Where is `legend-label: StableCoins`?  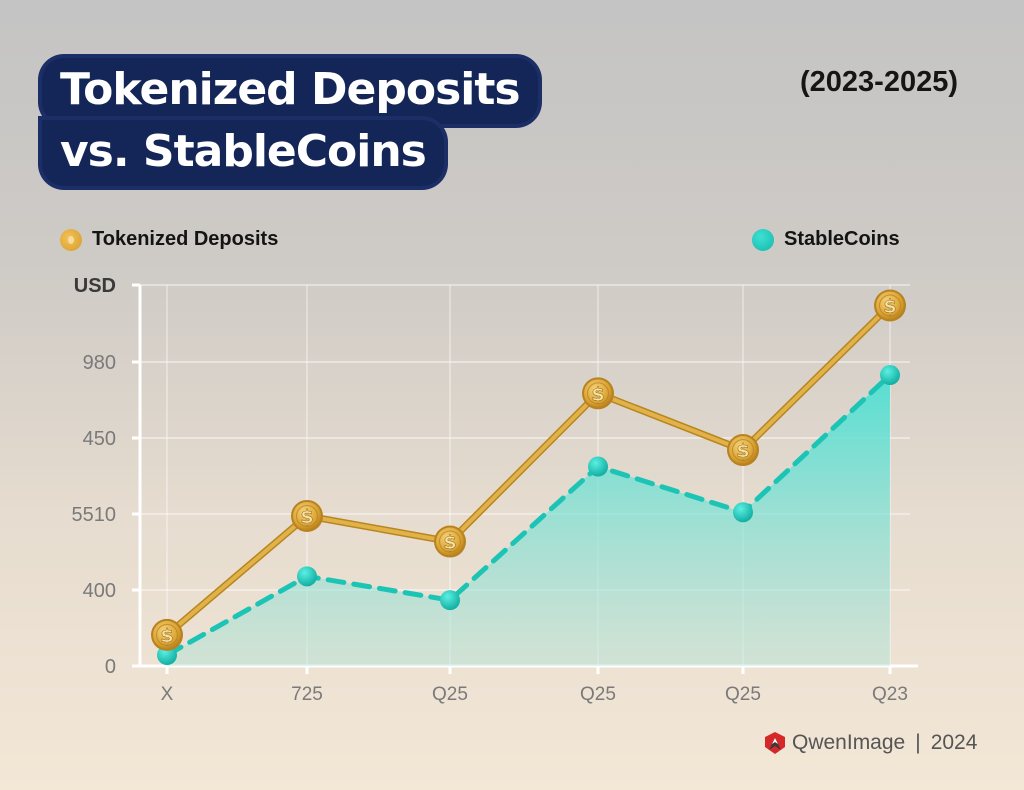
legend-label: StableCoins is located at coordinates (842, 239).